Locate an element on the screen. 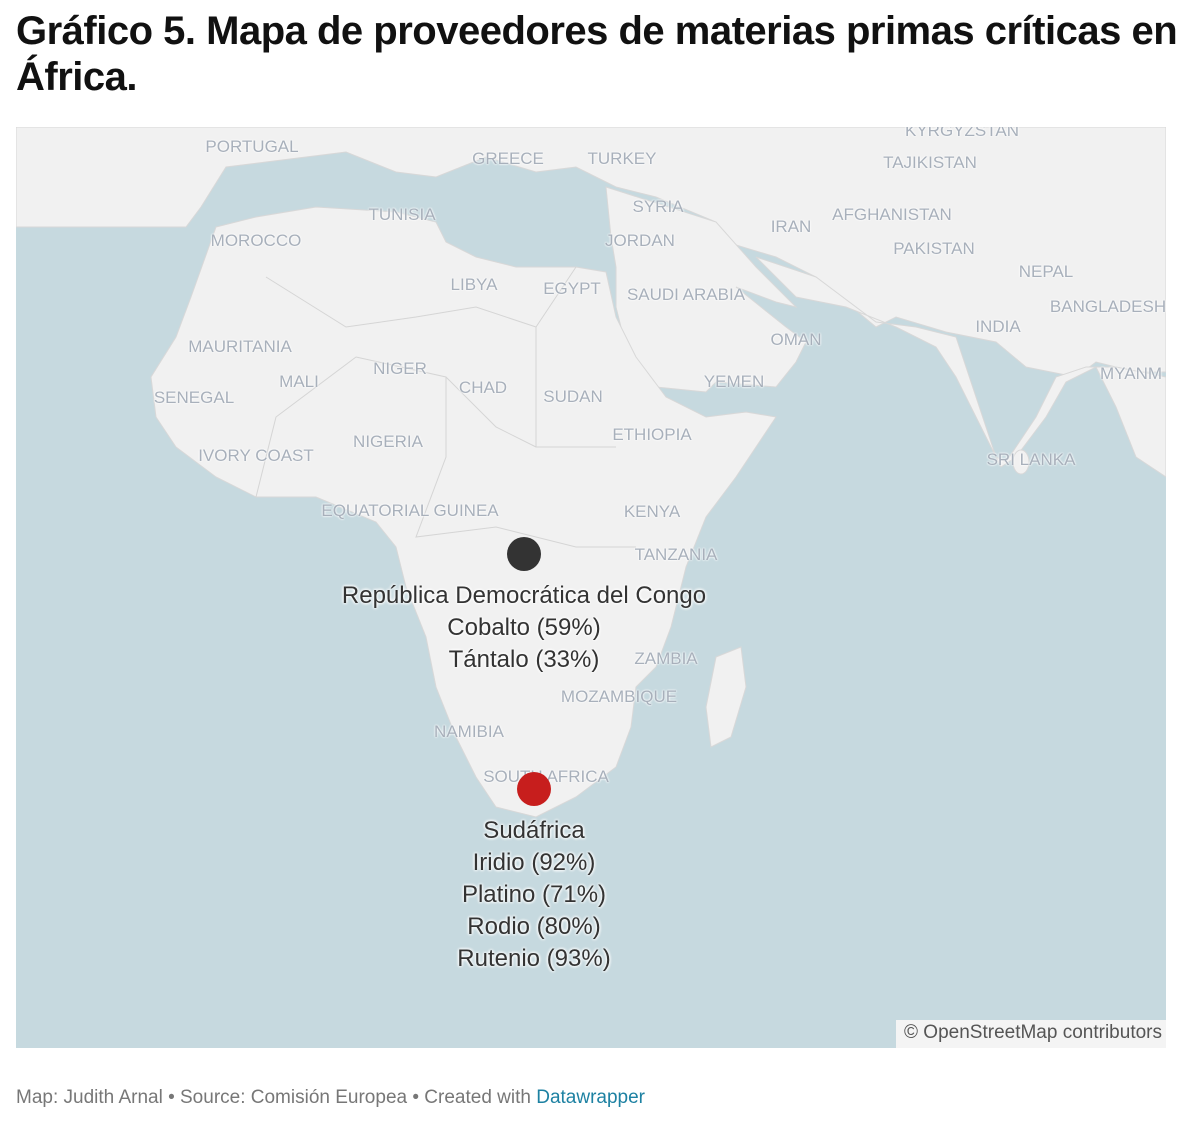  country-label: Ethiopia is located at coordinates (652, 434).